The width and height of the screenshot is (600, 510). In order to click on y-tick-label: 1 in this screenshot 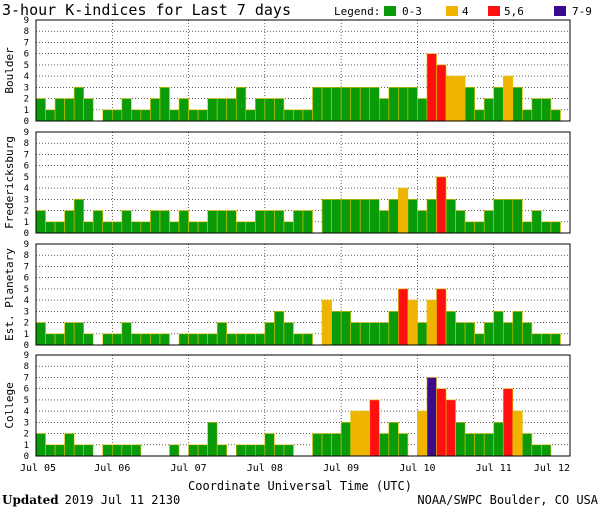, I will do `click(26, 223)`.